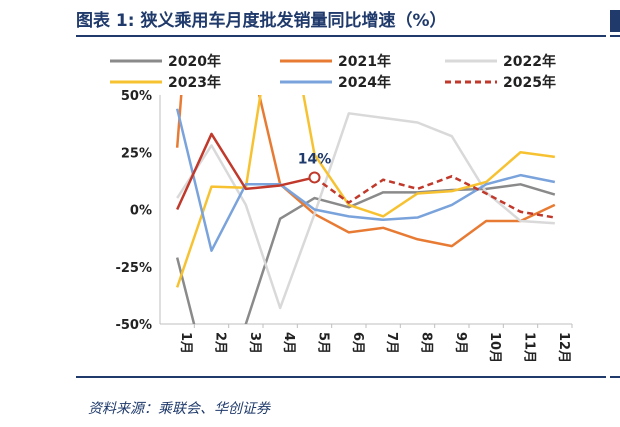 The width and height of the screenshot is (620, 427). I want to click on y-tick-label: 50%, so click(136, 96).